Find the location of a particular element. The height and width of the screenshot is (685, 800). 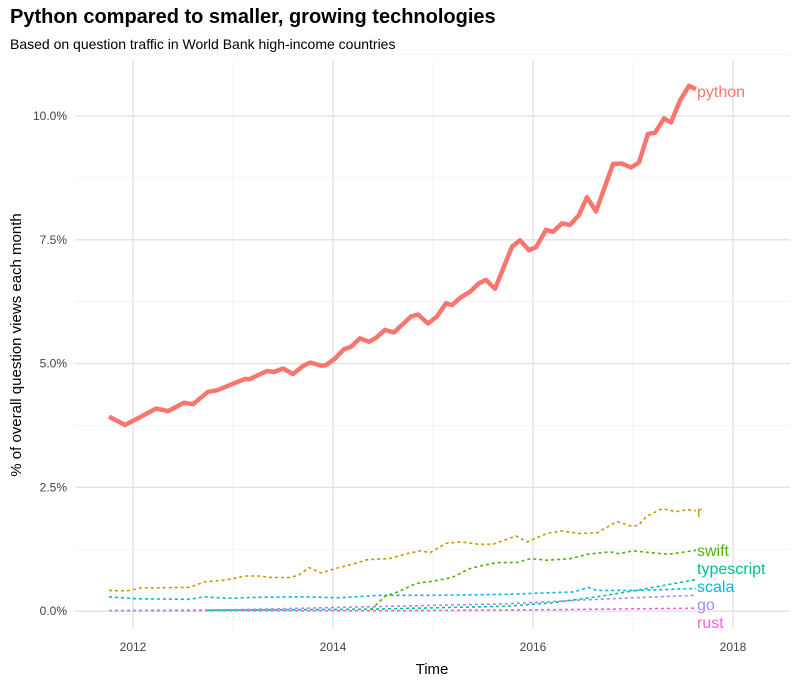

series-label-r: r is located at coordinates (700, 512).